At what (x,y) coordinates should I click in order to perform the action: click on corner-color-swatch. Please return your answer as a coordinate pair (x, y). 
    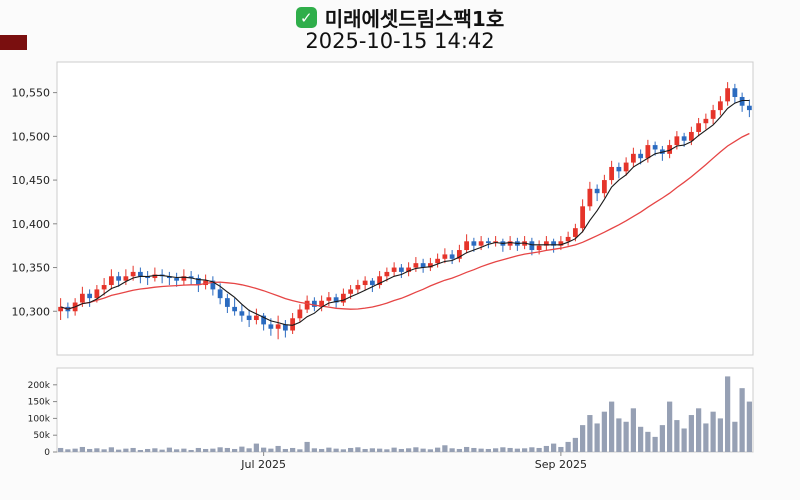
    Looking at the image, I should click on (13, 42).